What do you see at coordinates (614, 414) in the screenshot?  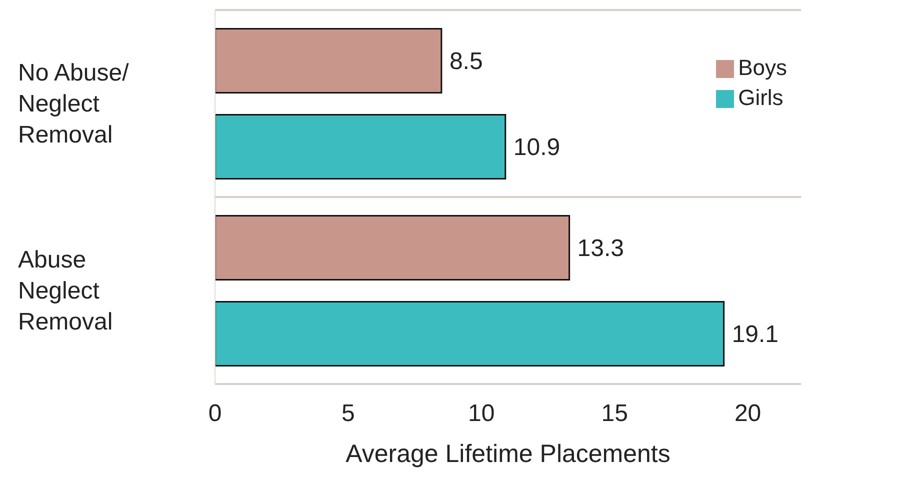 I see `x-tick-label: 15` at bounding box center [614, 414].